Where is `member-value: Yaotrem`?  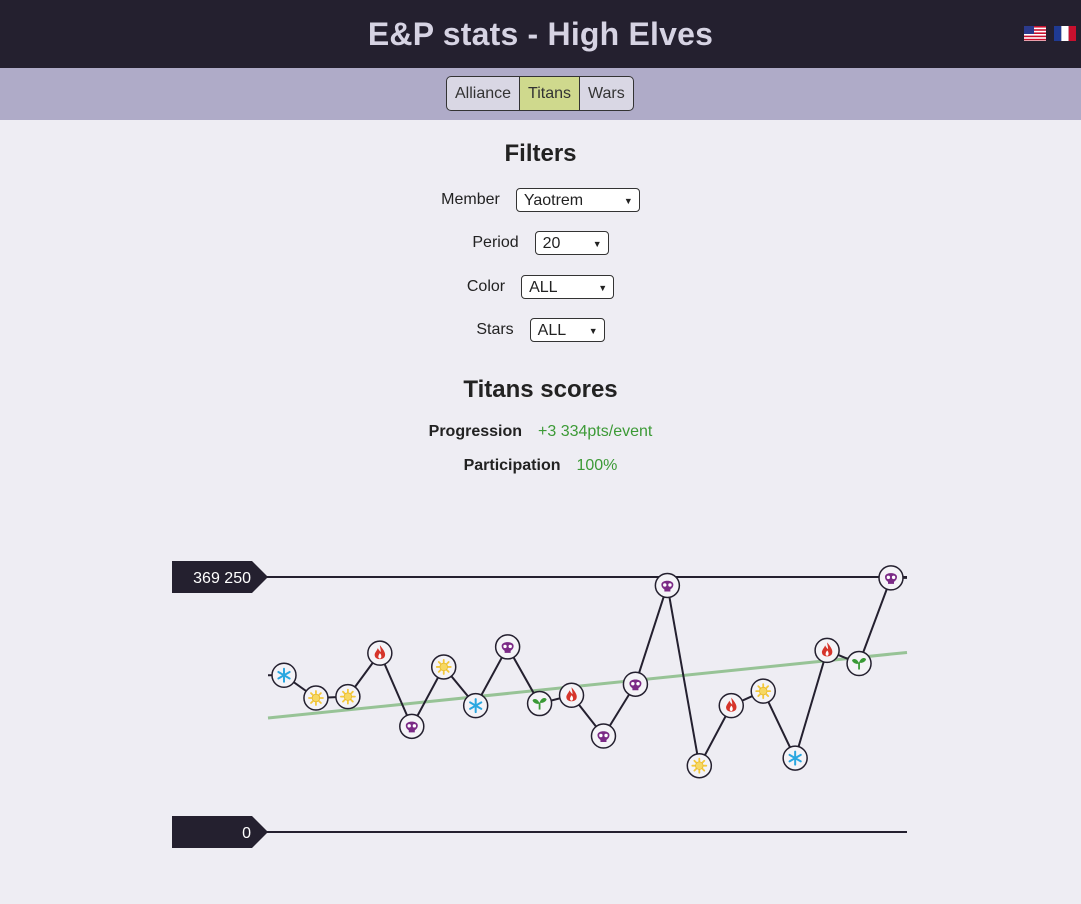
member-value: Yaotrem is located at coordinates (553, 200).